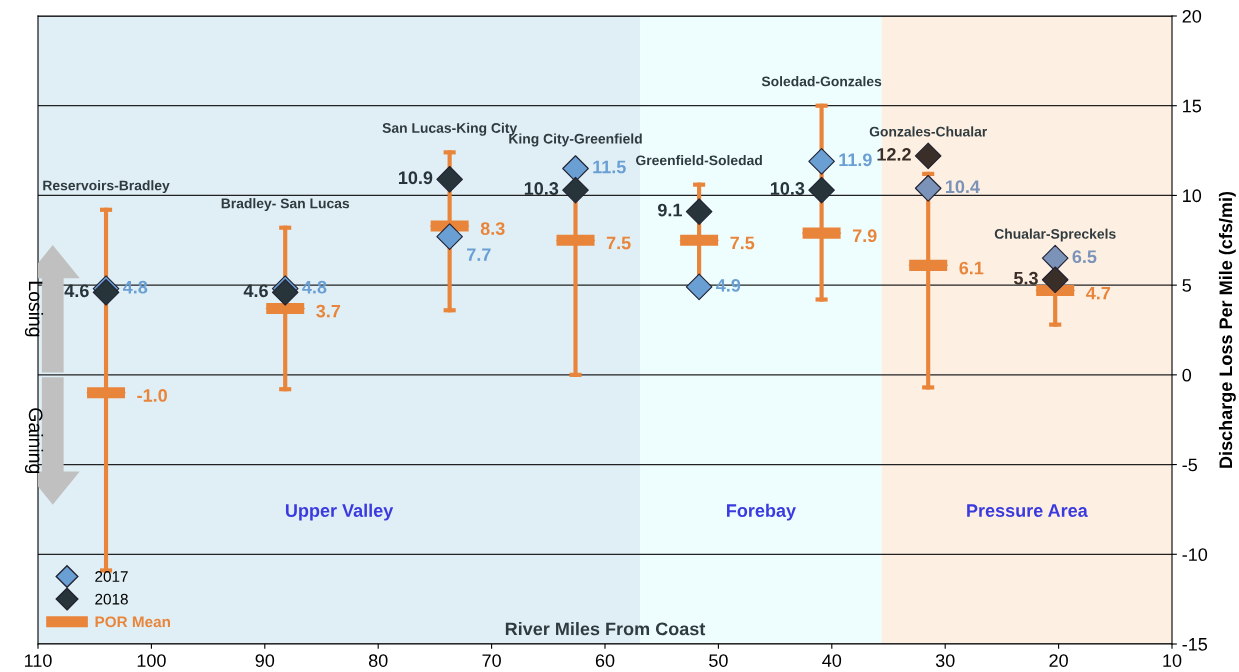  Describe the element at coordinates (1172, 660) in the screenshot. I see `x-tick-label: 10` at that location.